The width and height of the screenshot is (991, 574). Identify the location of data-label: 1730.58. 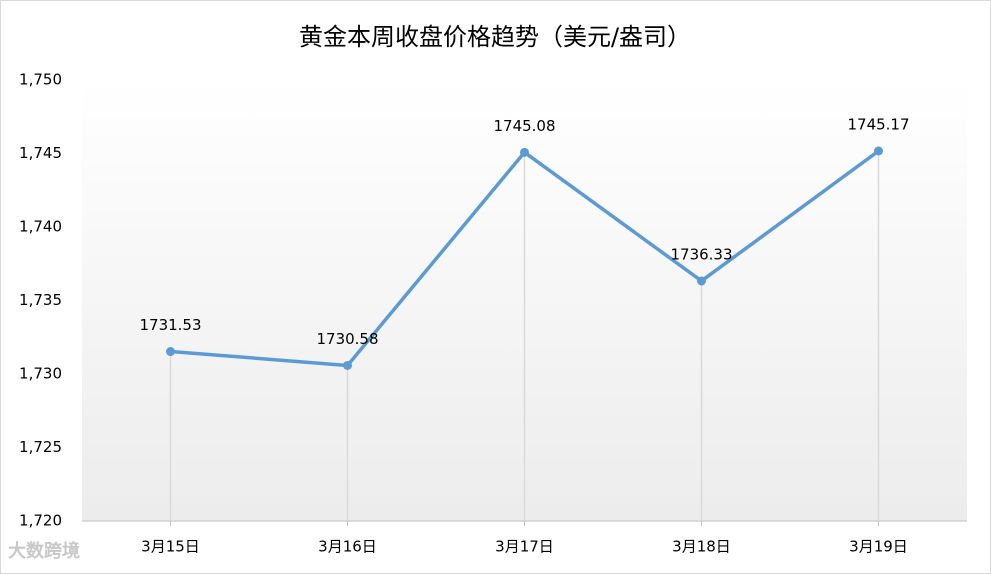
(347, 339).